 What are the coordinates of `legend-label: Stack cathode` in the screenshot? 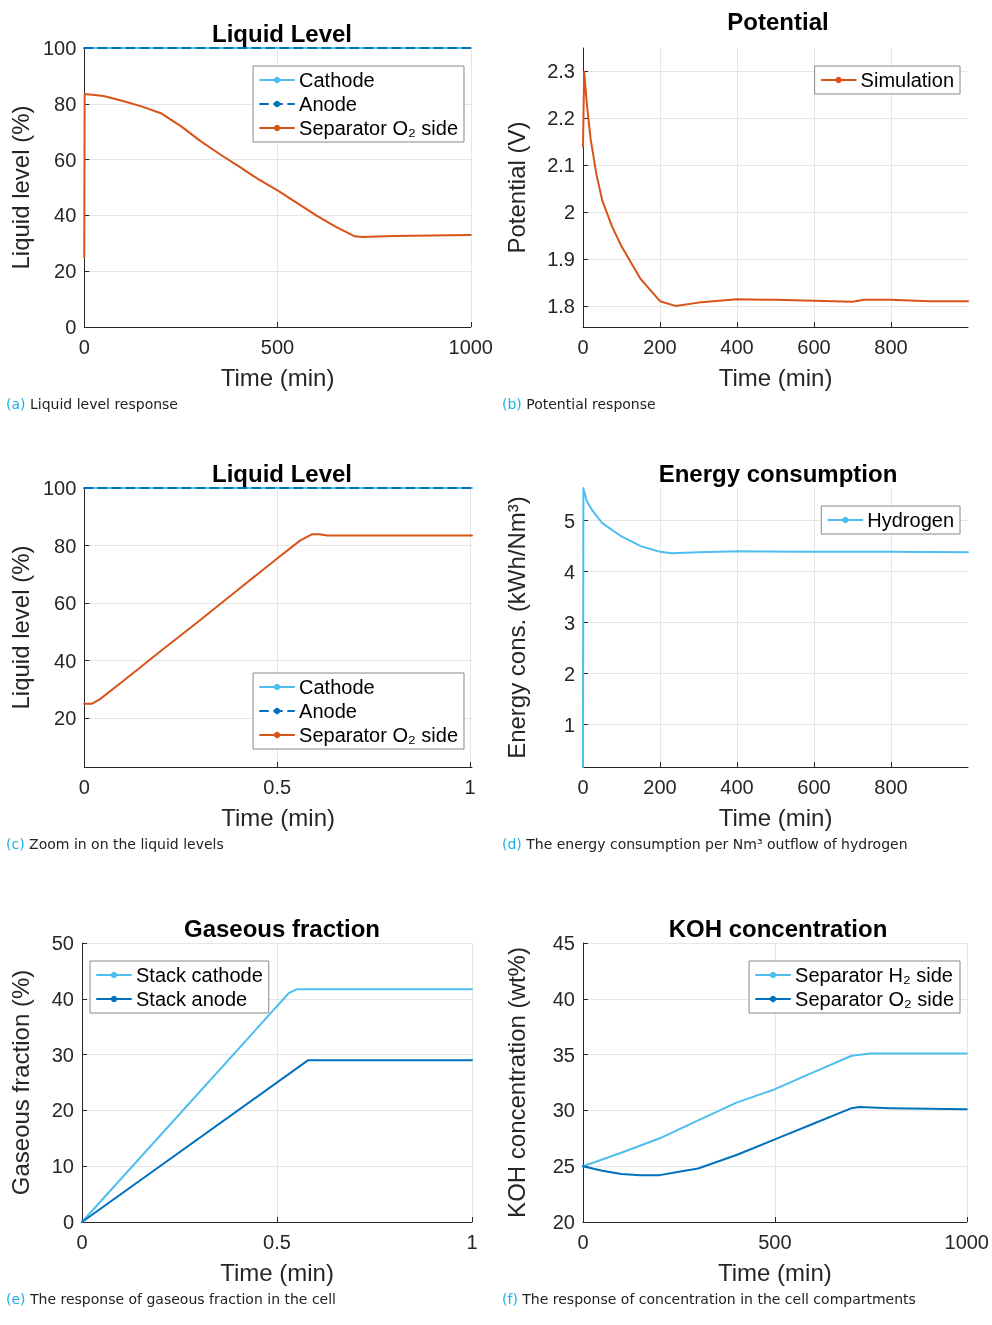 It's located at (199, 975).